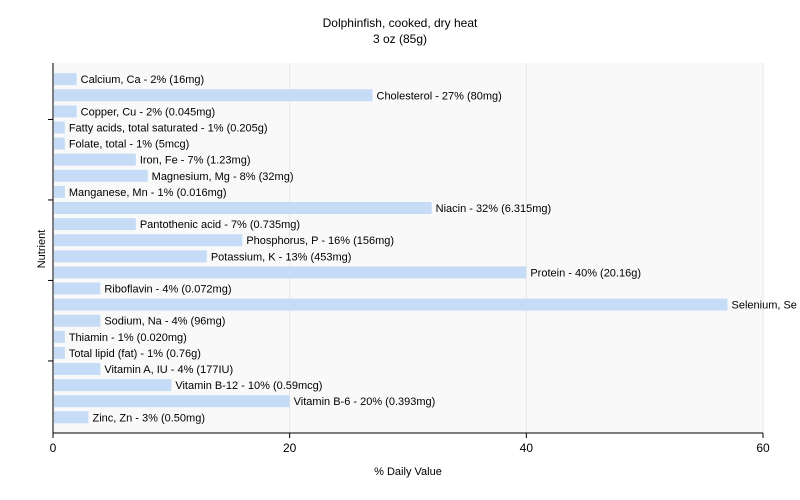  I want to click on bar-label: Total lipid (fat) - 1% (0.76g), so click(135, 354).